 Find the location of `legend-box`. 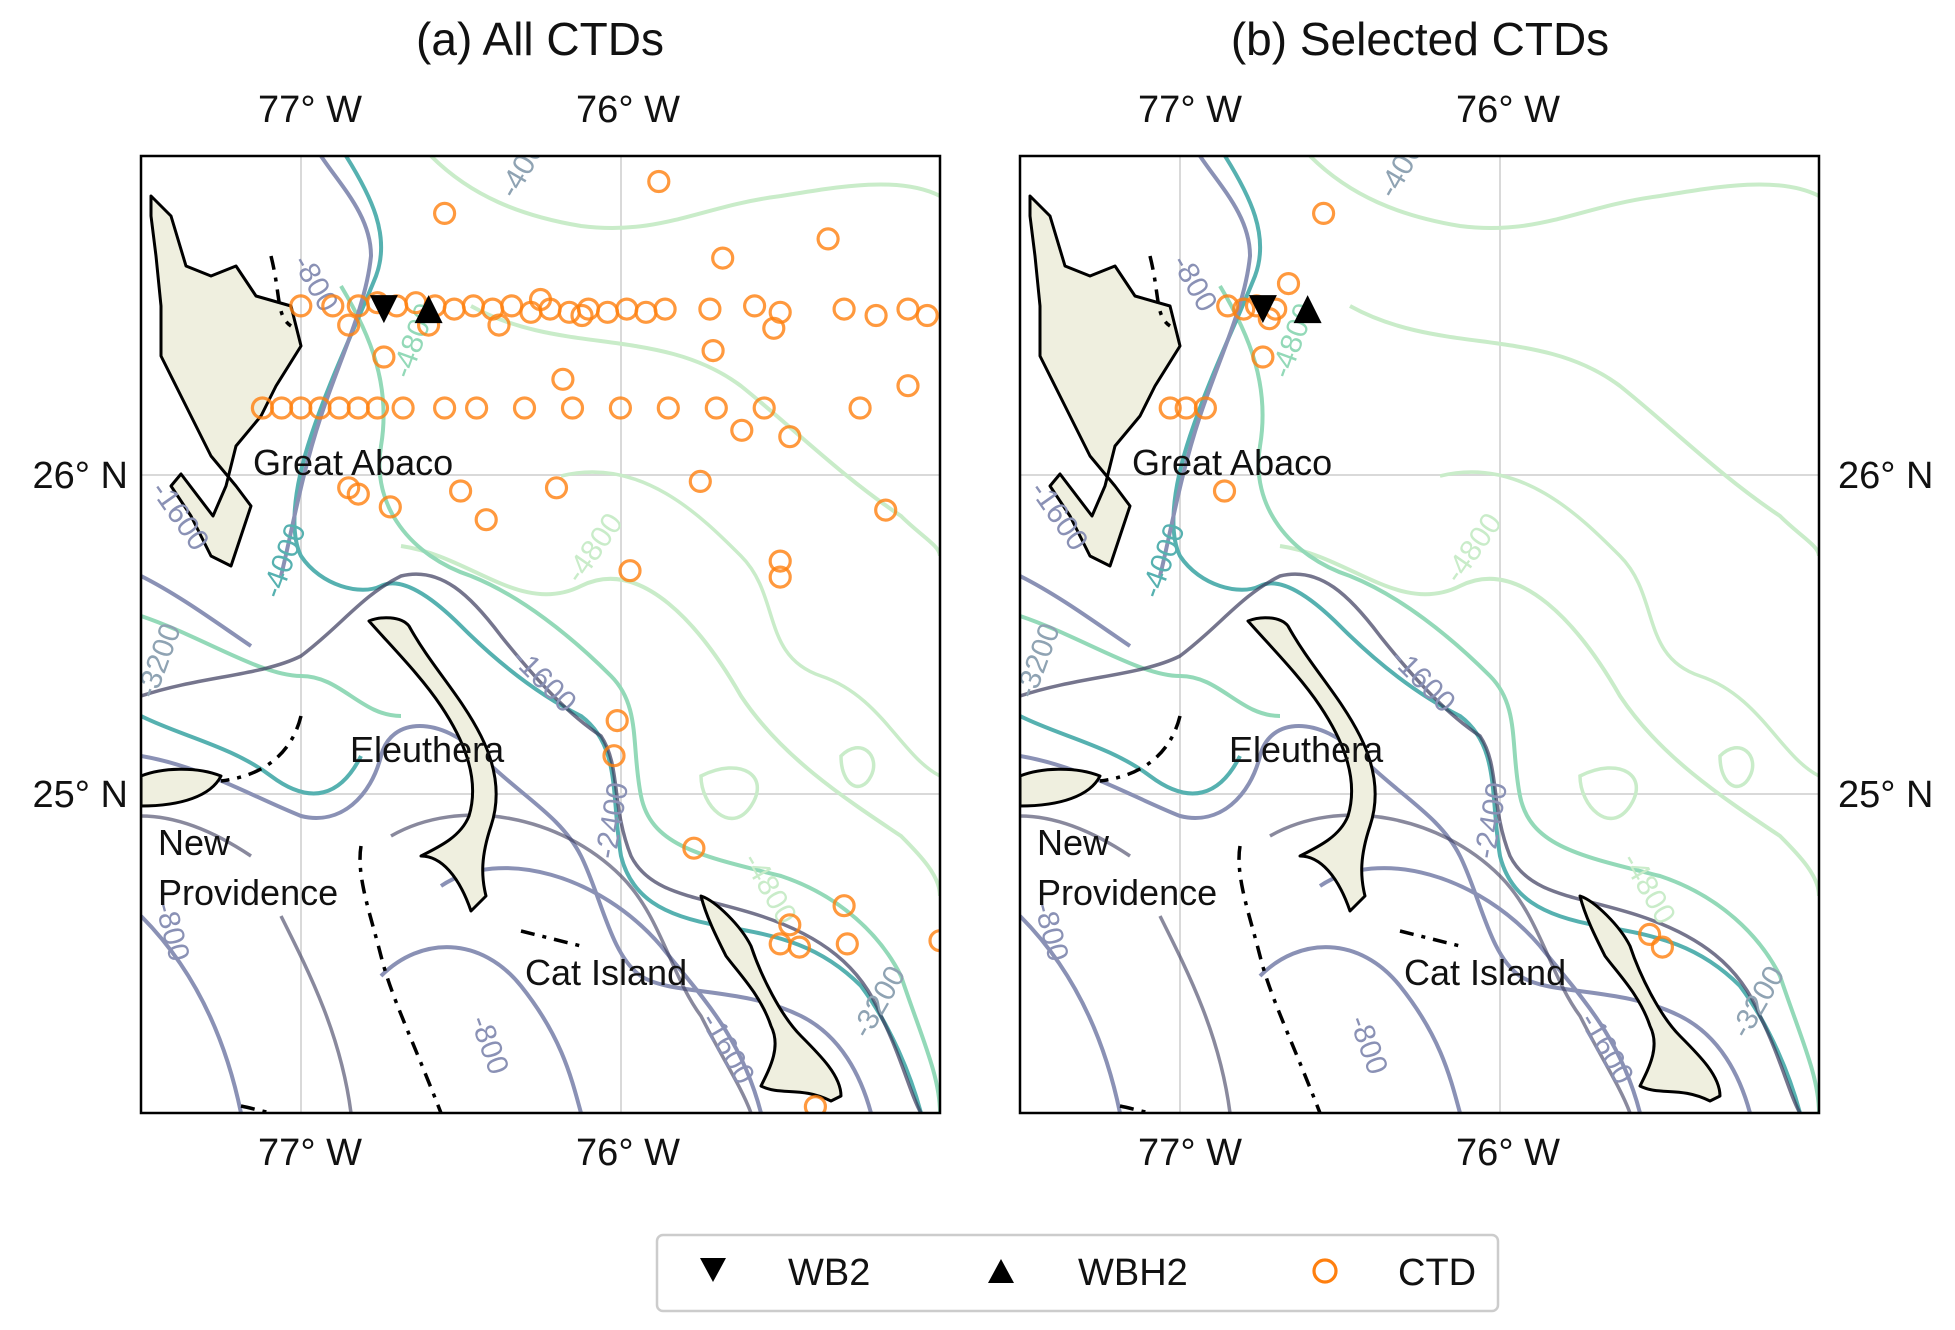

legend-box is located at coordinates (1077, 1273).